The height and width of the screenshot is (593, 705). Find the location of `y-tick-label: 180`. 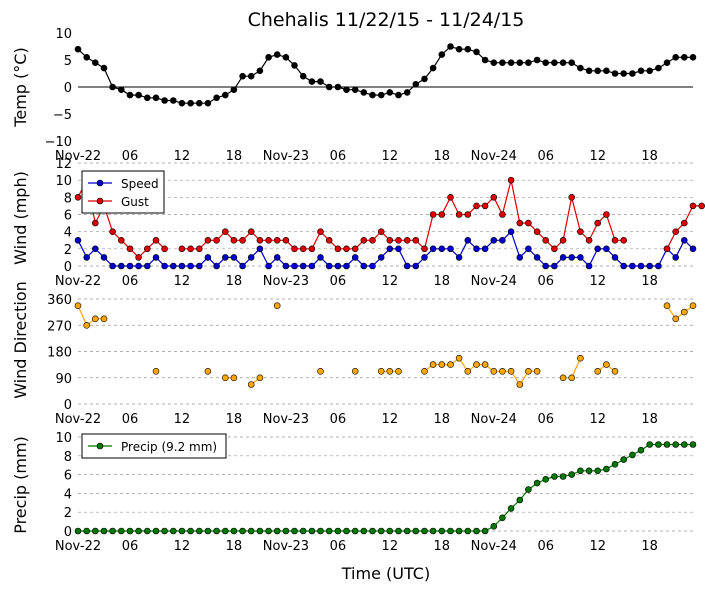

y-tick-label: 180 is located at coordinates (59, 353).